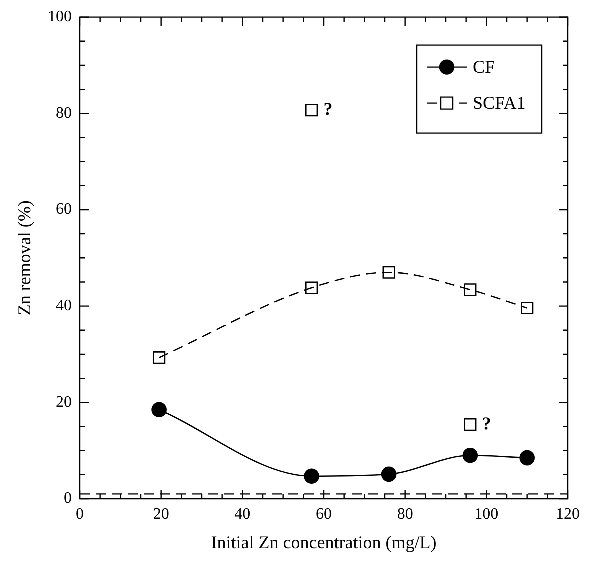 The image size is (594, 565). Describe the element at coordinates (161, 515) in the screenshot. I see `x-tick-label: 20` at that location.